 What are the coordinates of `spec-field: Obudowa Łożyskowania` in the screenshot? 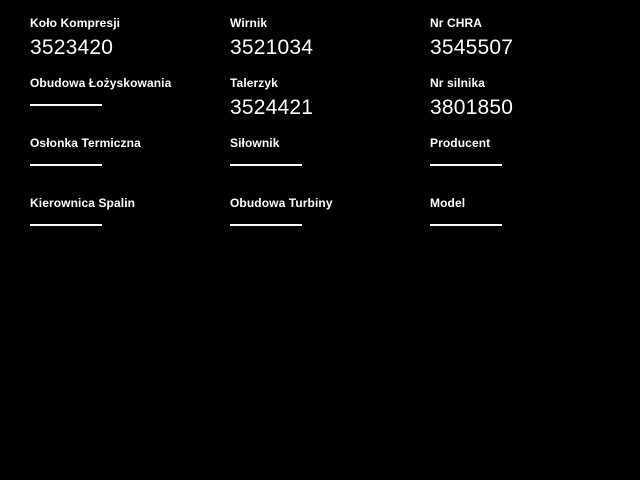 It's located at (130, 106).